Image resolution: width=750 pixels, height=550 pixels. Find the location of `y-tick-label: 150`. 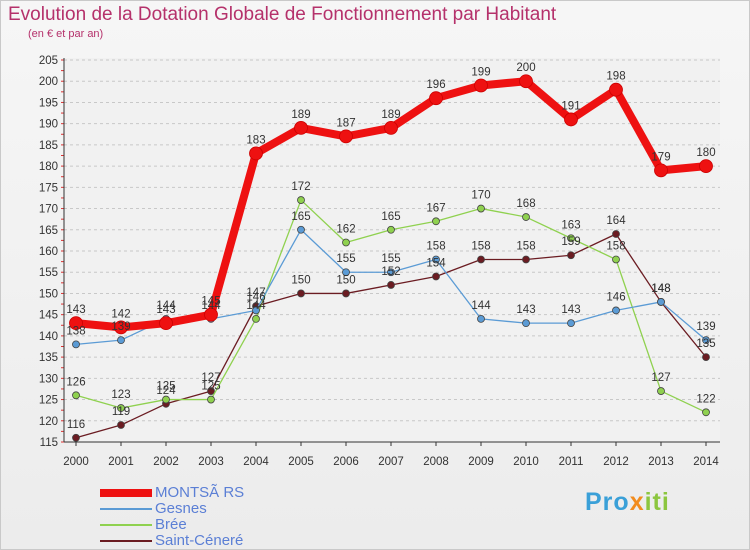

y-tick-label: 150 is located at coordinates (48, 294).